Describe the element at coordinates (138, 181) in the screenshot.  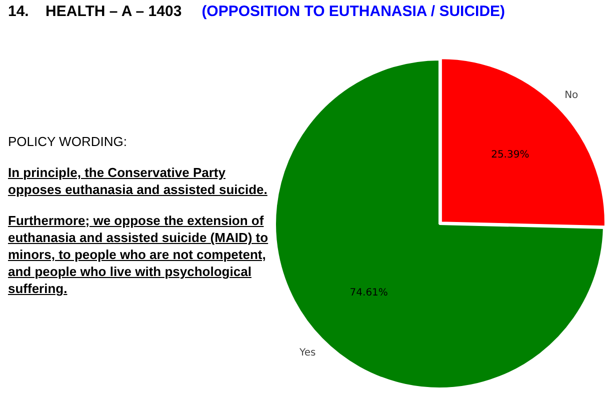
I see `text: In principle, the Conservative Party opposes euthanasia and assisted suicide.` at that location.